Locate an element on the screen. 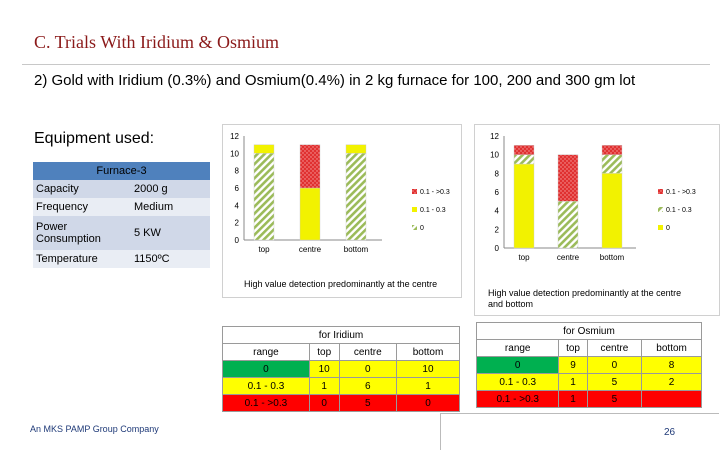  page-number-frame is located at coordinates (579, 431).